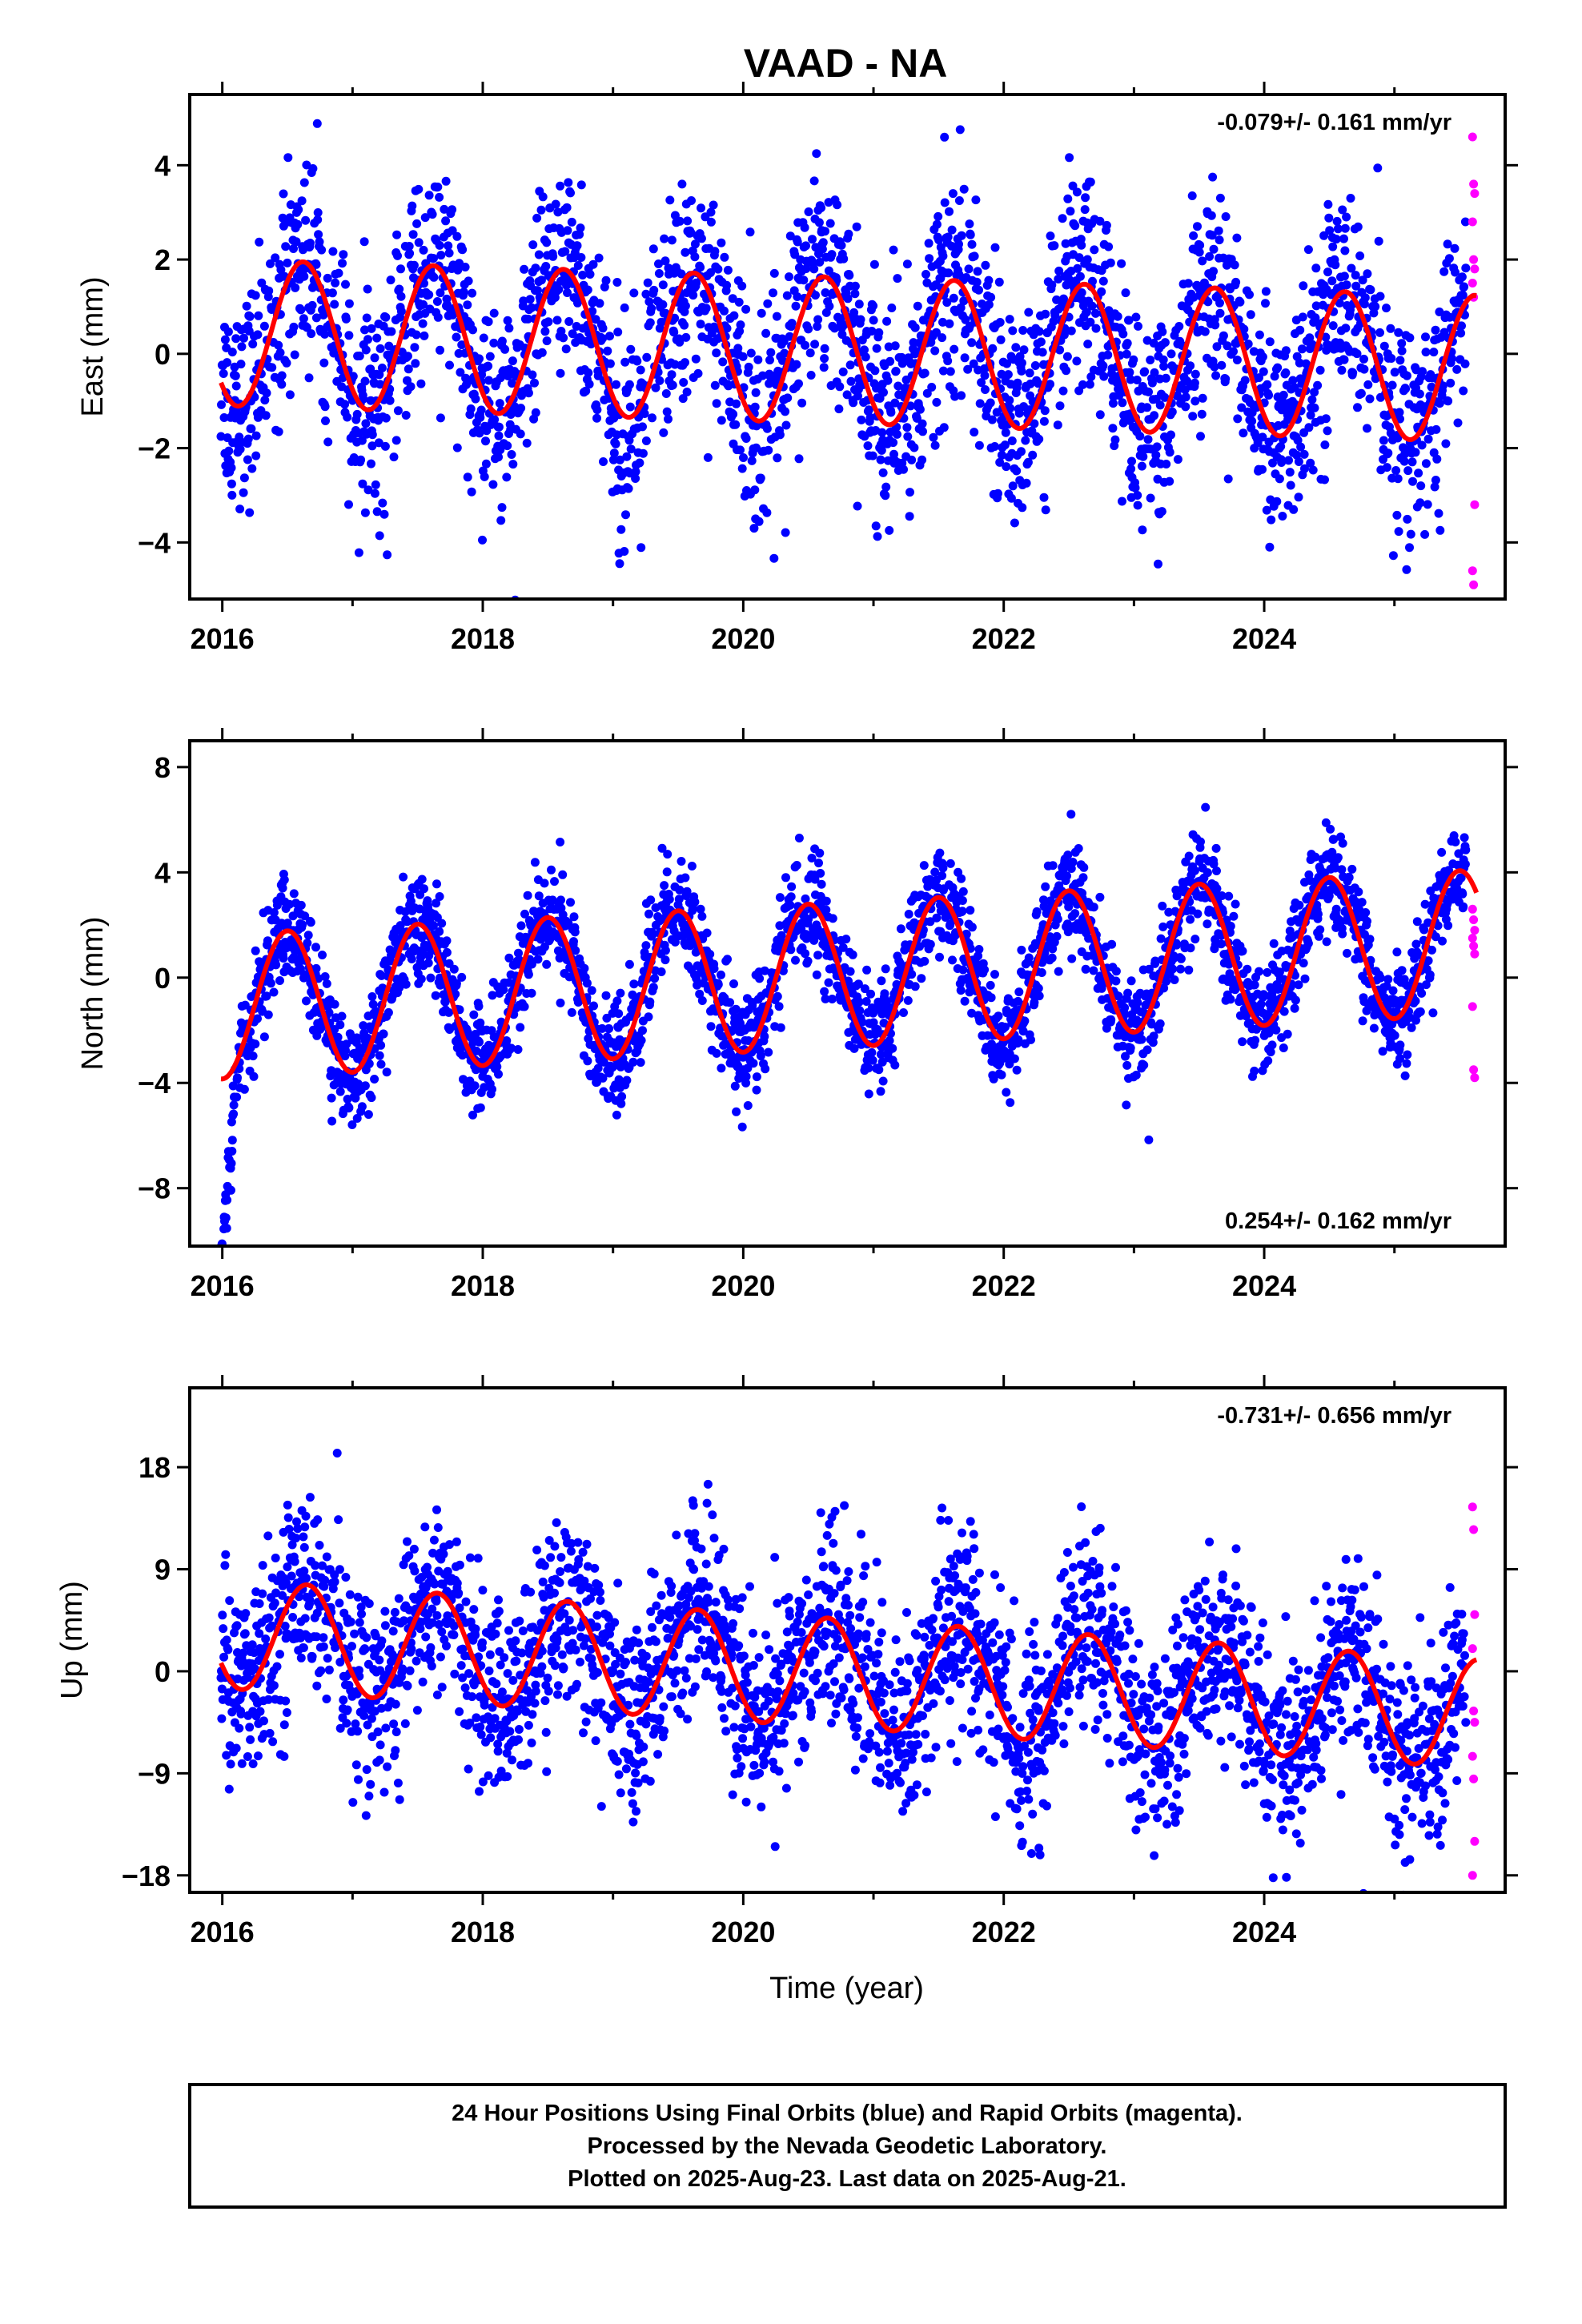 Image resolution: width=1582 pixels, height=2324 pixels. What do you see at coordinates (154, 449) in the screenshot?
I see `y-tick-label: −2` at bounding box center [154, 449].